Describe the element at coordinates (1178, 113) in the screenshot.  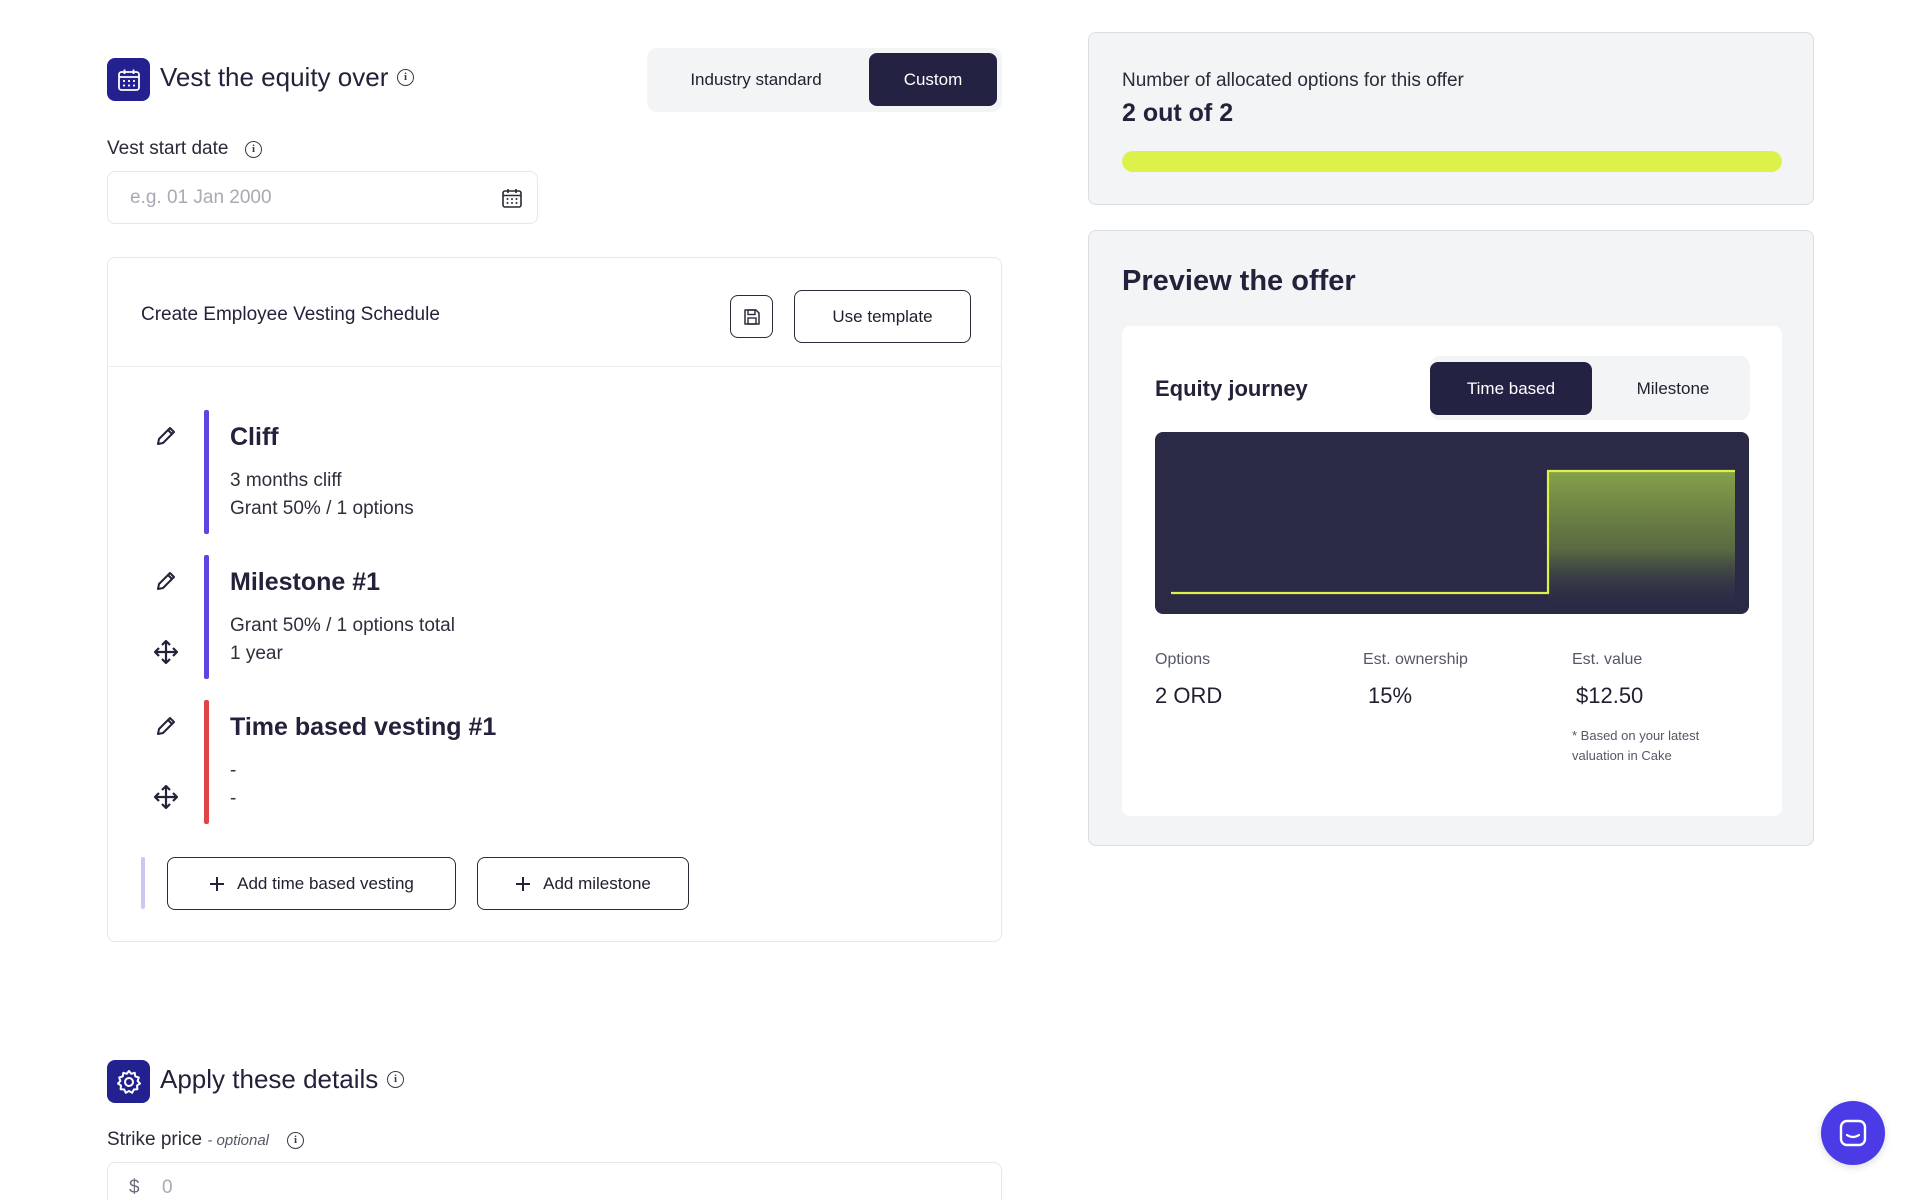
I see `allocation-value: 2 out of 2` at that location.